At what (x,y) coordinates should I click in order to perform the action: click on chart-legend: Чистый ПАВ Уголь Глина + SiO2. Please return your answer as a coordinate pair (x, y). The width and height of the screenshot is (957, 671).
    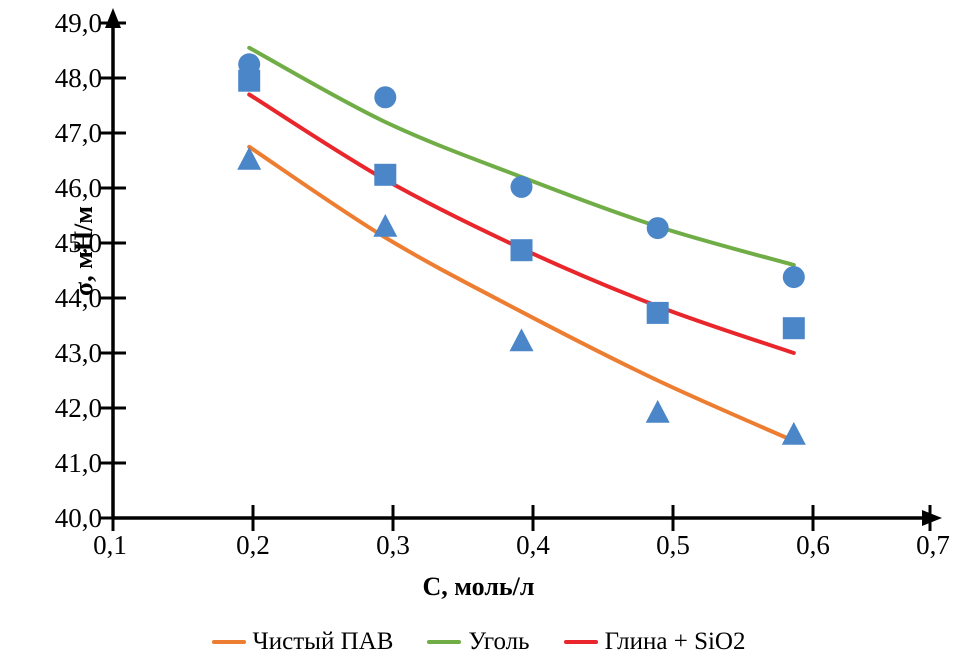
    Looking at the image, I should click on (478, 642).